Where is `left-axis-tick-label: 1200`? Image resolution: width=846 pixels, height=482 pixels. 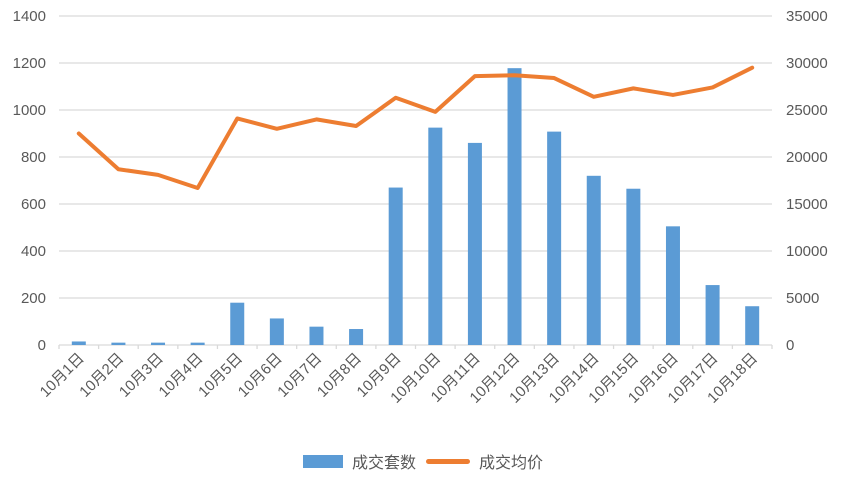 left-axis-tick-label: 1200 is located at coordinates (29, 63).